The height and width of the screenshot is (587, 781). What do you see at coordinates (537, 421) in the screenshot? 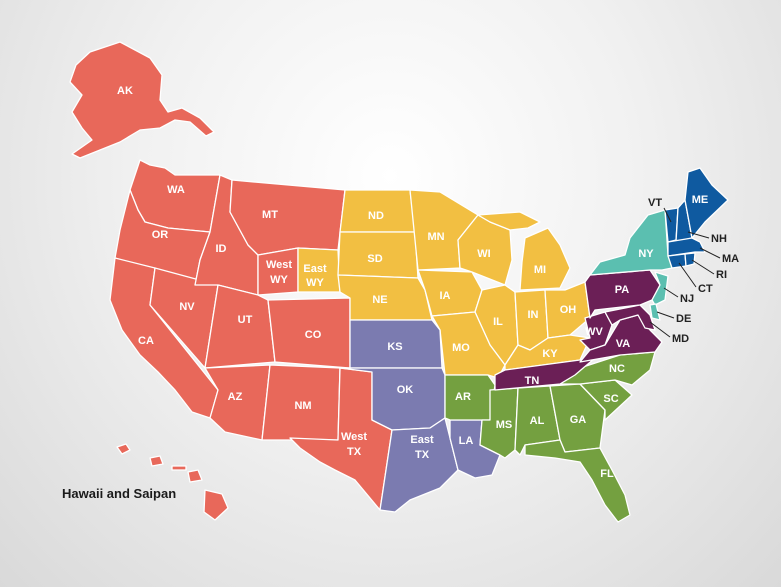
I see `label-al: AL` at bounding box center [537, 421].